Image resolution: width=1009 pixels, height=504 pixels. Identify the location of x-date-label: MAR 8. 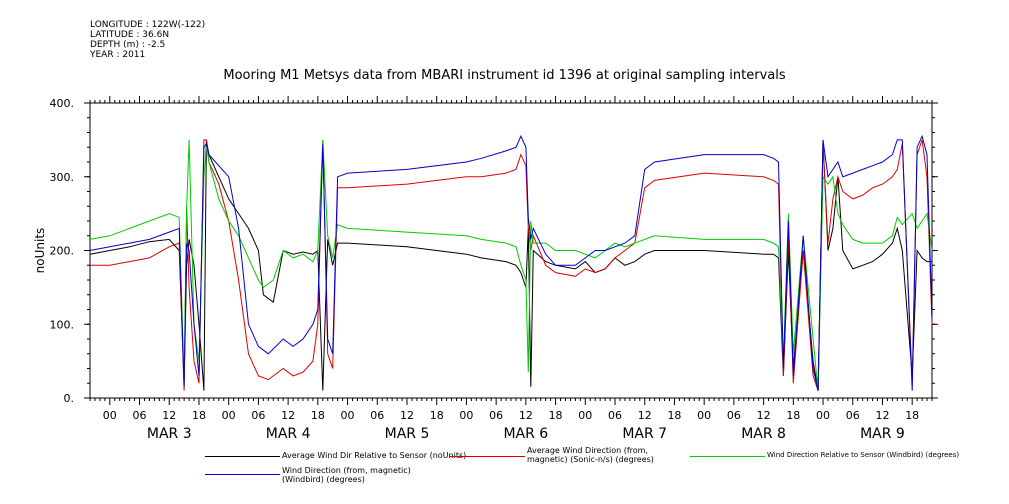
(763, 434).